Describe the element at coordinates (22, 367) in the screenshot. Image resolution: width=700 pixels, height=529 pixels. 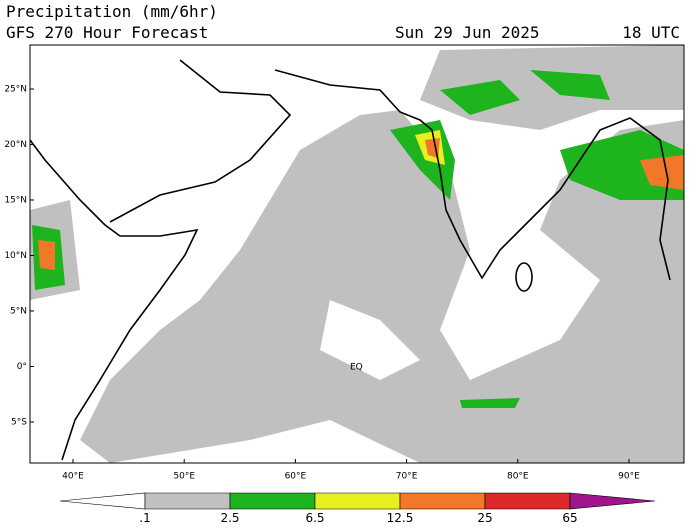
I see `lat-label: 0°` at that location.